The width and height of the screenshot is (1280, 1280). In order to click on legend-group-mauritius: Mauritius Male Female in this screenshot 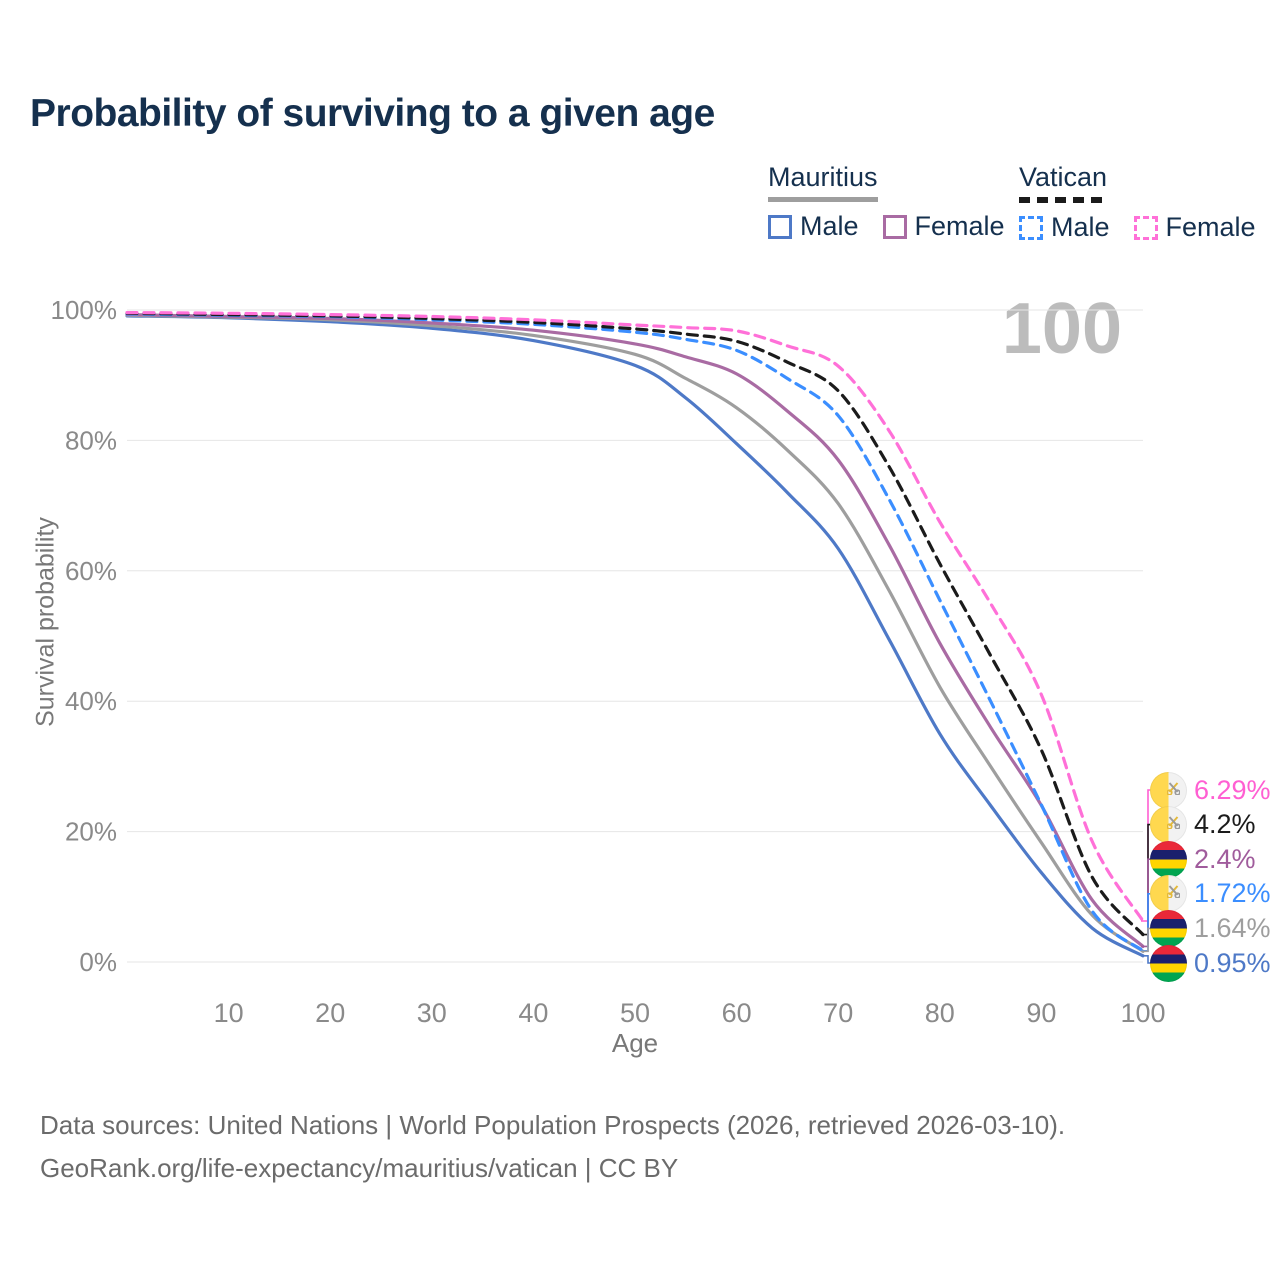, I will do `click(886, 202)`.